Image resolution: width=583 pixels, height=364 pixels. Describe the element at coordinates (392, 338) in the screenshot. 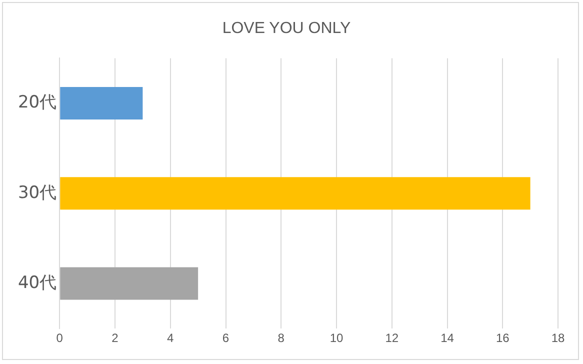

I see `x-tick-label: 12` at that location.